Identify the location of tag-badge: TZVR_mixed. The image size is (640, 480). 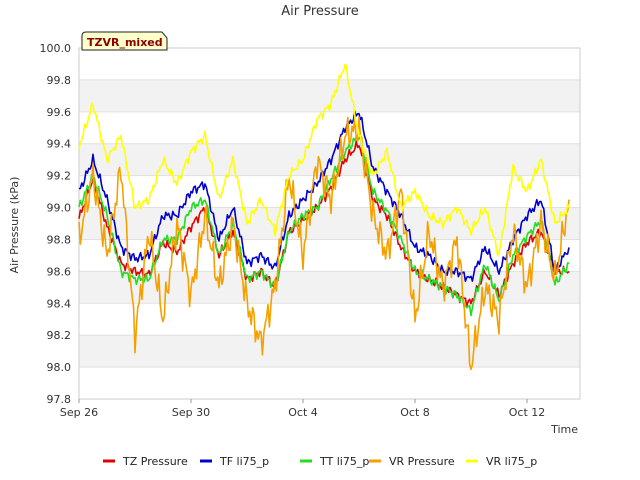
(124, 41).